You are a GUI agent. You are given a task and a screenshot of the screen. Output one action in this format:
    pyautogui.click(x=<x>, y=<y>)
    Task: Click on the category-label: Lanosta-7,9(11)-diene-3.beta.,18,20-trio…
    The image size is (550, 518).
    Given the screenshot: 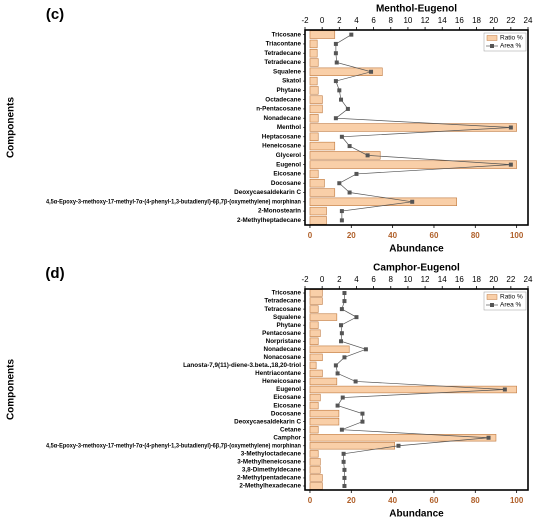 What is the action you would take?
    pyautogui.click(x=242, y=365)
    